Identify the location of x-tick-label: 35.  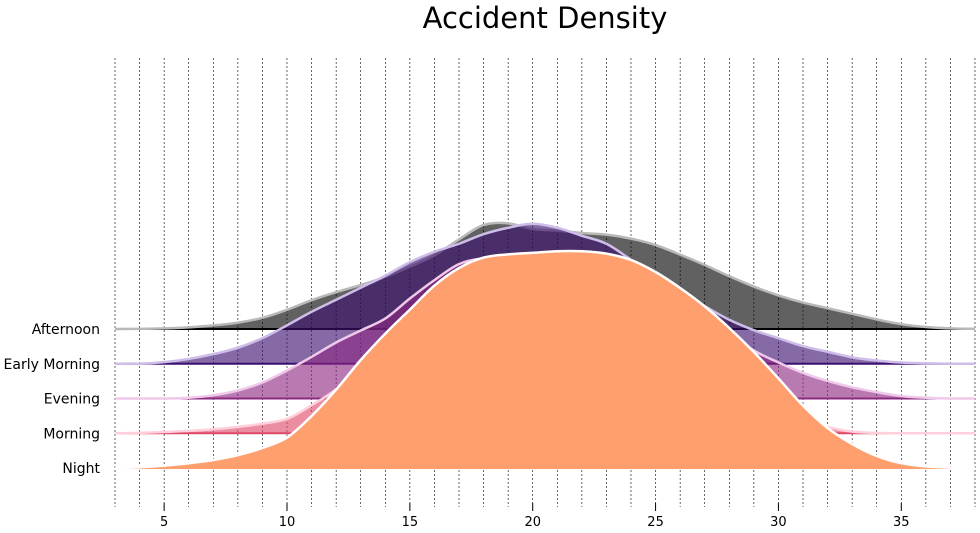
(901, 522).